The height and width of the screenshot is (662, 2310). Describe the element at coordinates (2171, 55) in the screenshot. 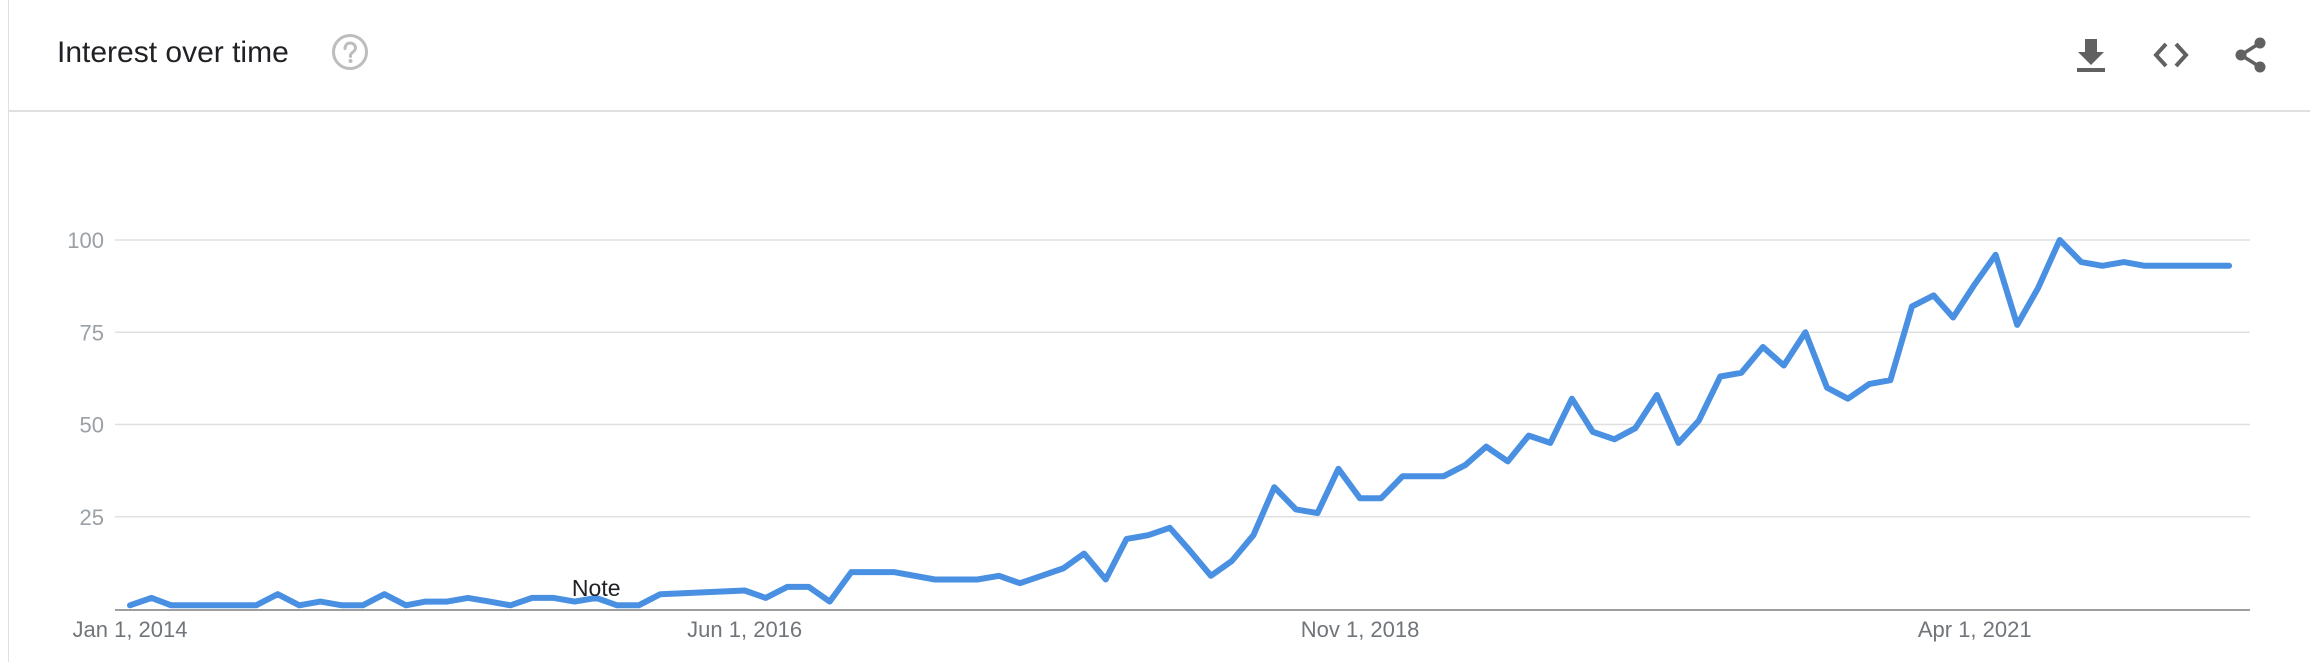

I see `embed-code-icon` at that location.